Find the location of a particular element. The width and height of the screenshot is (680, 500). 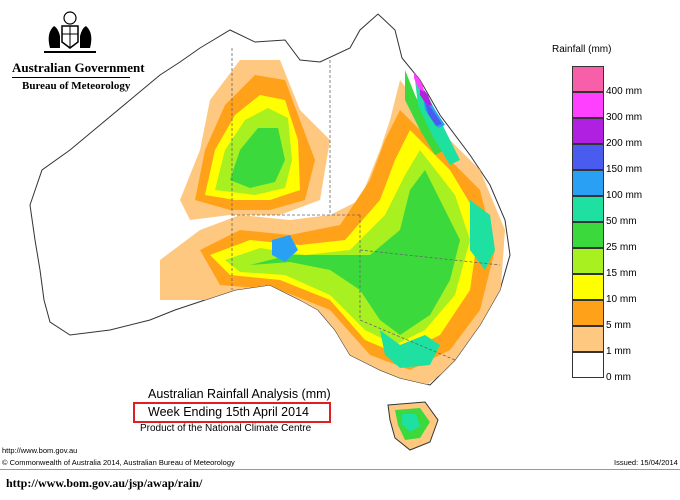

government-name: Australian Government is located at coordinates (78, 67).